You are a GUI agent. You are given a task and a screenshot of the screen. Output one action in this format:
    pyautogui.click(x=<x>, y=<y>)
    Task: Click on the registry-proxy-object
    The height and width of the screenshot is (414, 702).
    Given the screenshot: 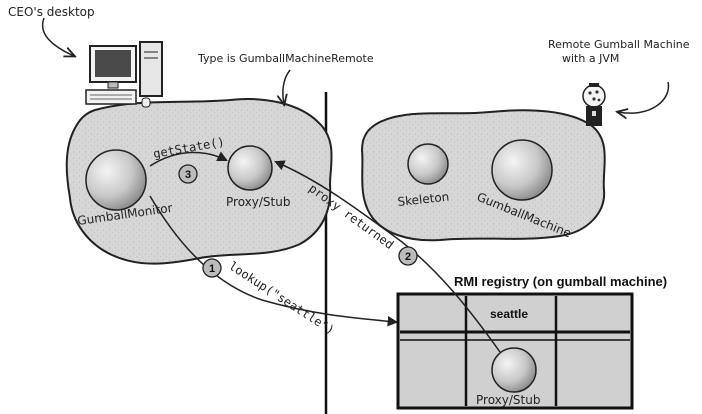 What is the action you would take?
    pyautogui.click(x=514, y=370)
    